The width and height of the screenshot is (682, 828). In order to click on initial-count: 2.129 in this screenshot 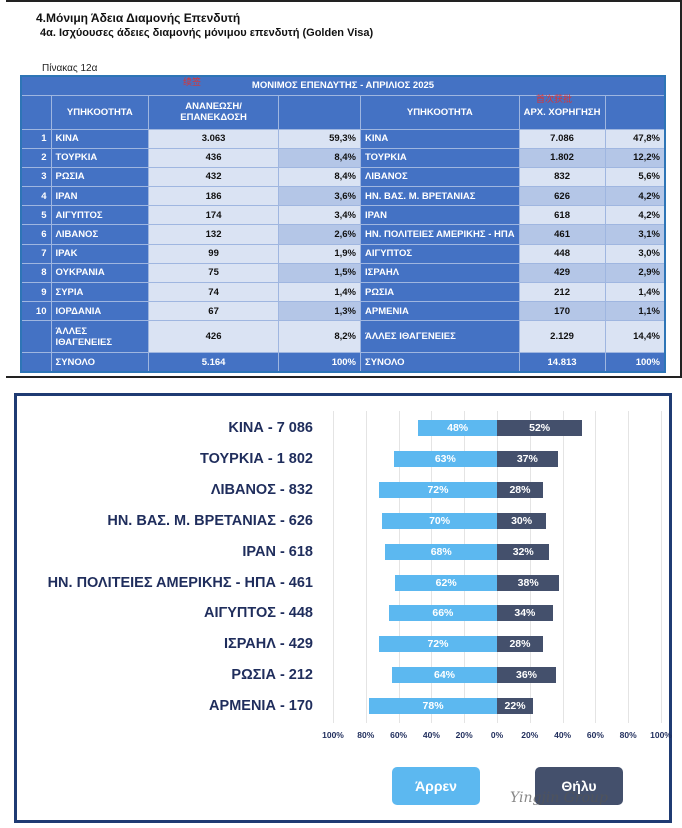, I will do `click(562, 337)`.